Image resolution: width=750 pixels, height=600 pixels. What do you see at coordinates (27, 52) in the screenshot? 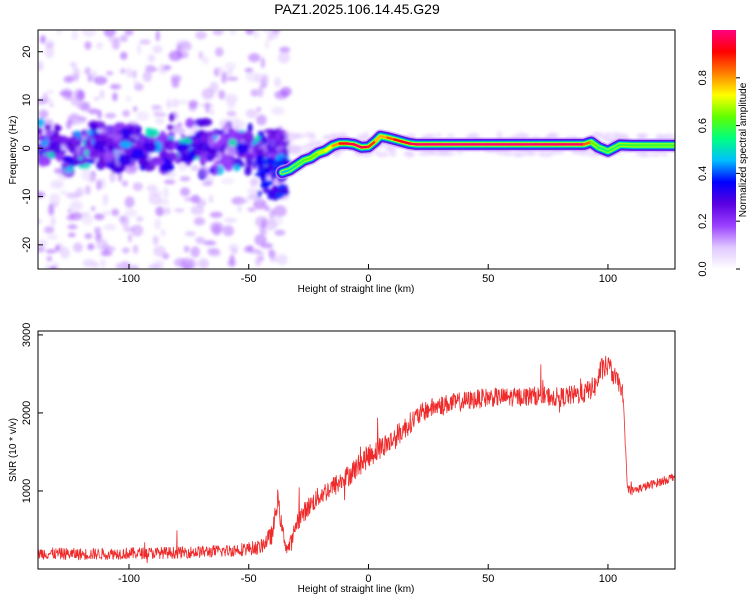
I see `top-y-tick-label: 20` at bounding box center [27, 52].